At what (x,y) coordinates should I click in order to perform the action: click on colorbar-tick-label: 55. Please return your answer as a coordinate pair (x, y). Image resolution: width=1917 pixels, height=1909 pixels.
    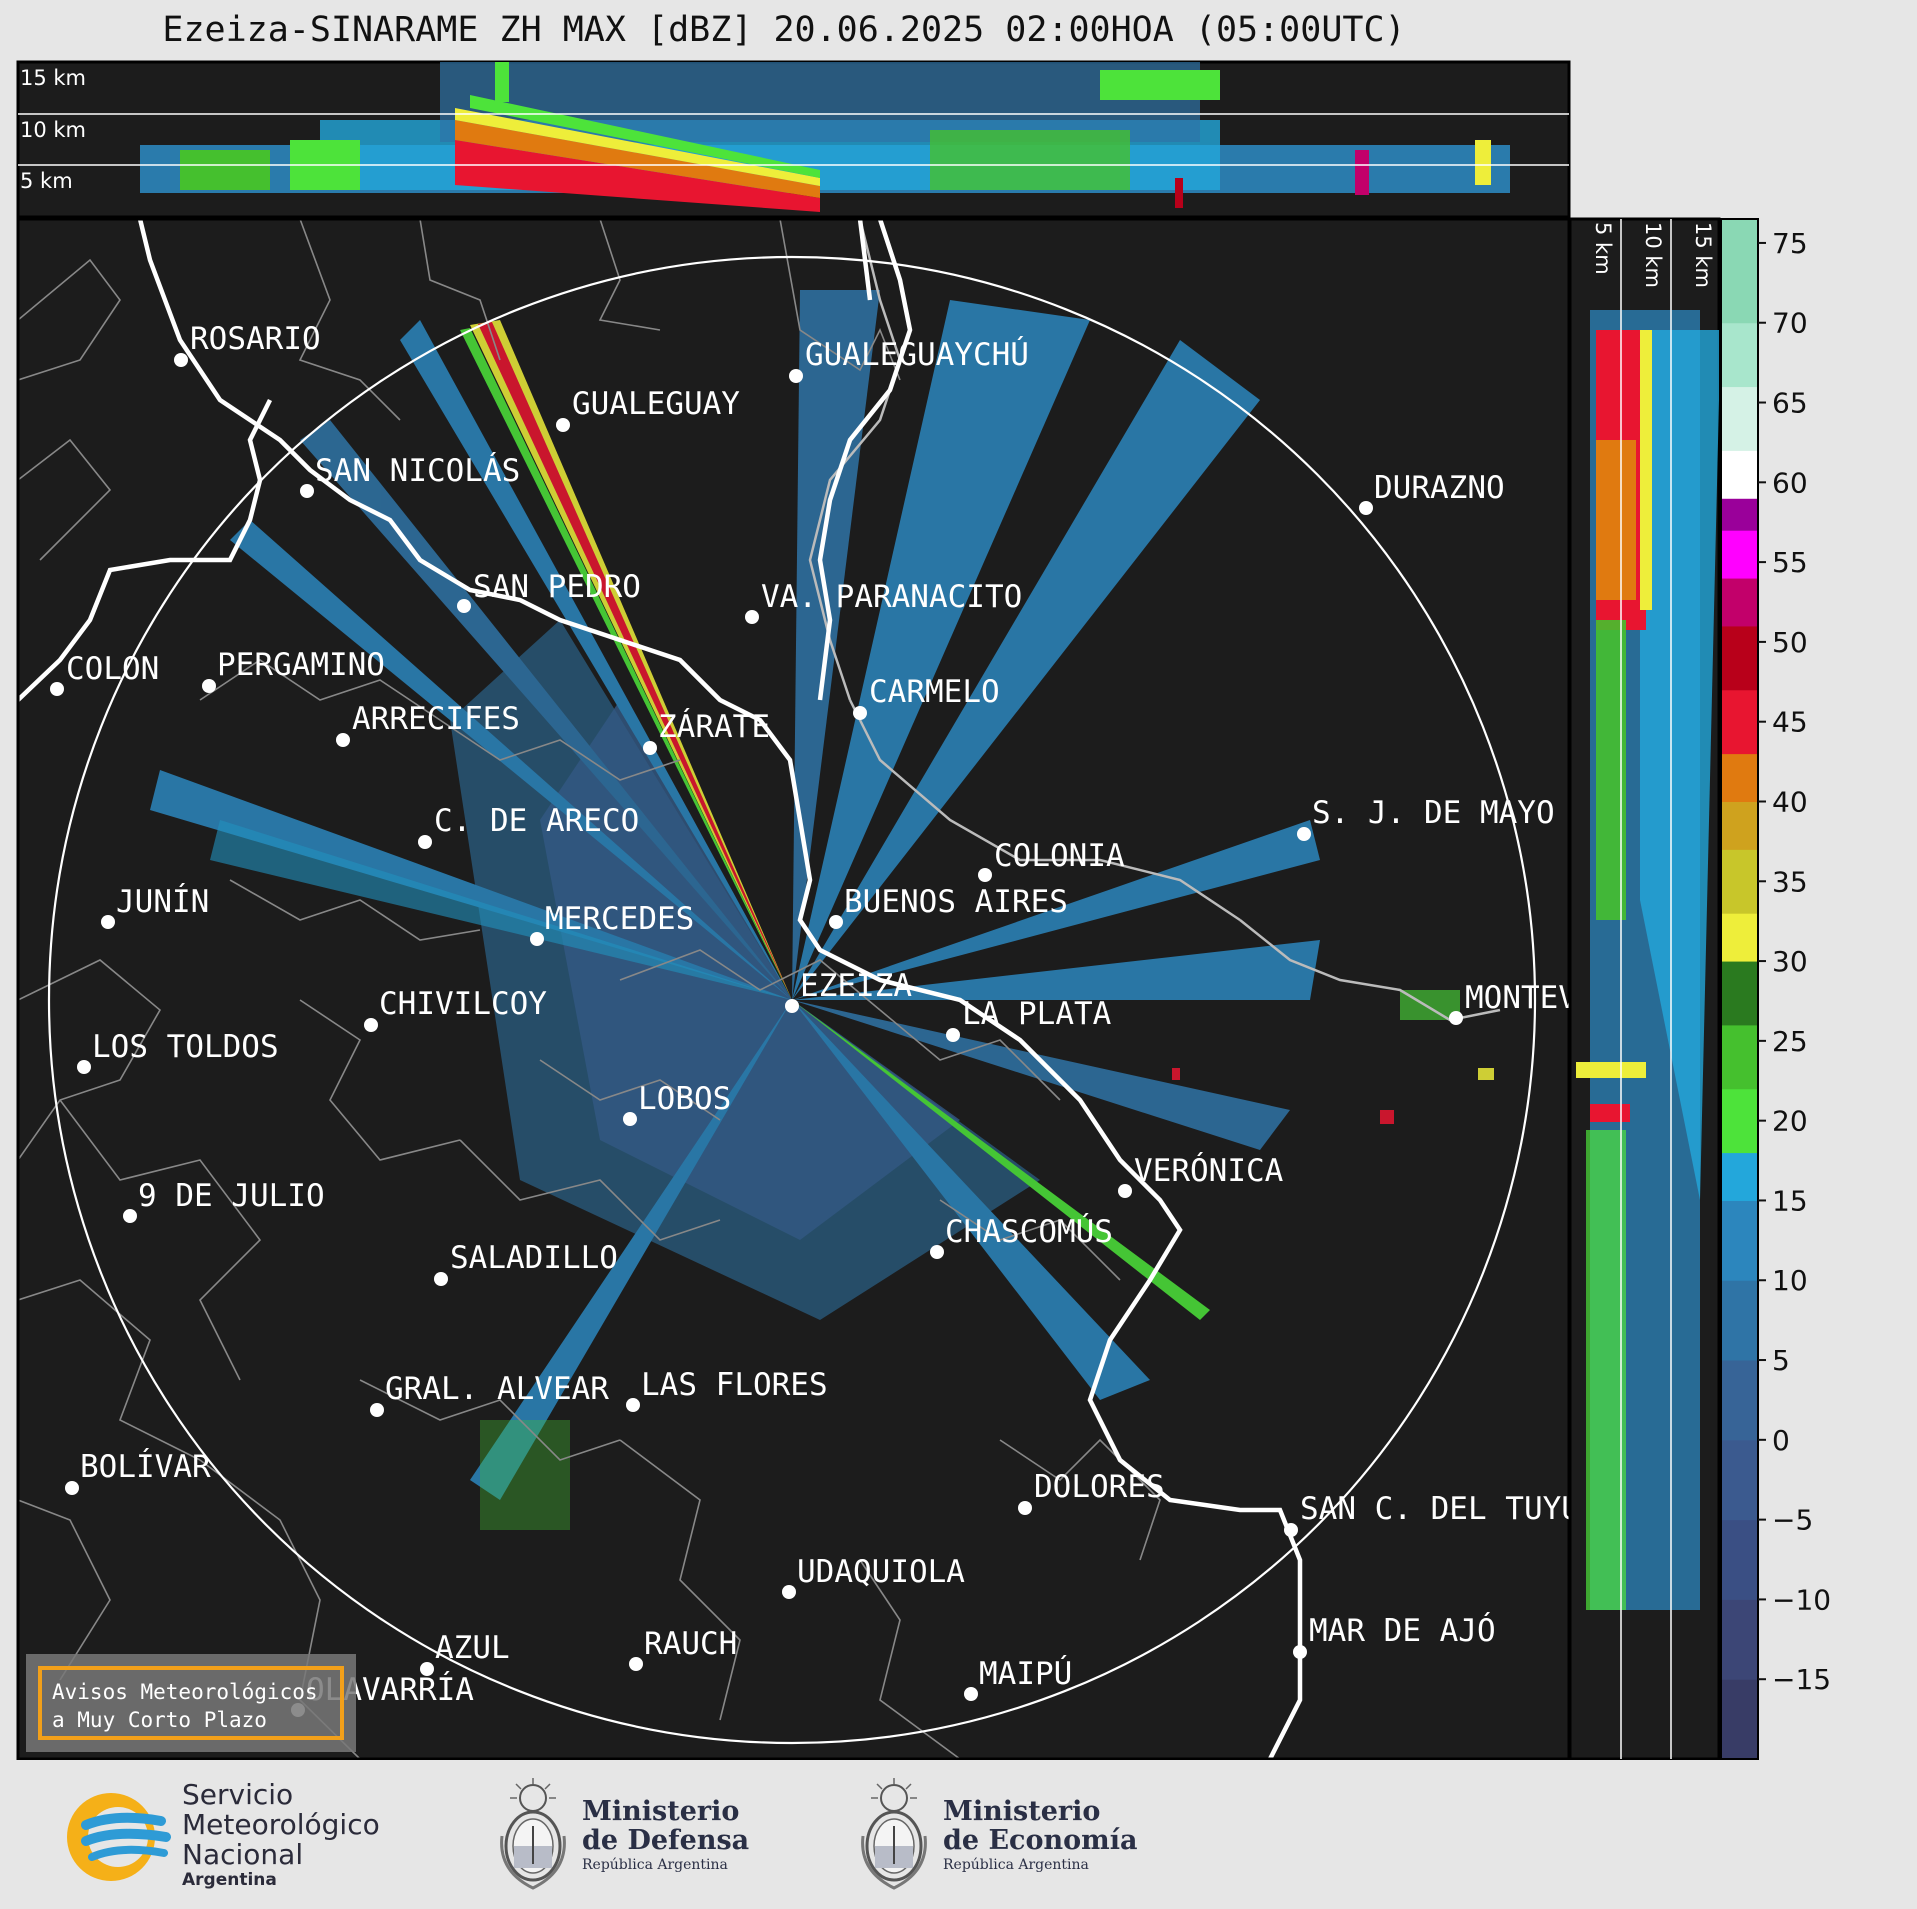
    Looking at the image, I should click on (1790, 562).